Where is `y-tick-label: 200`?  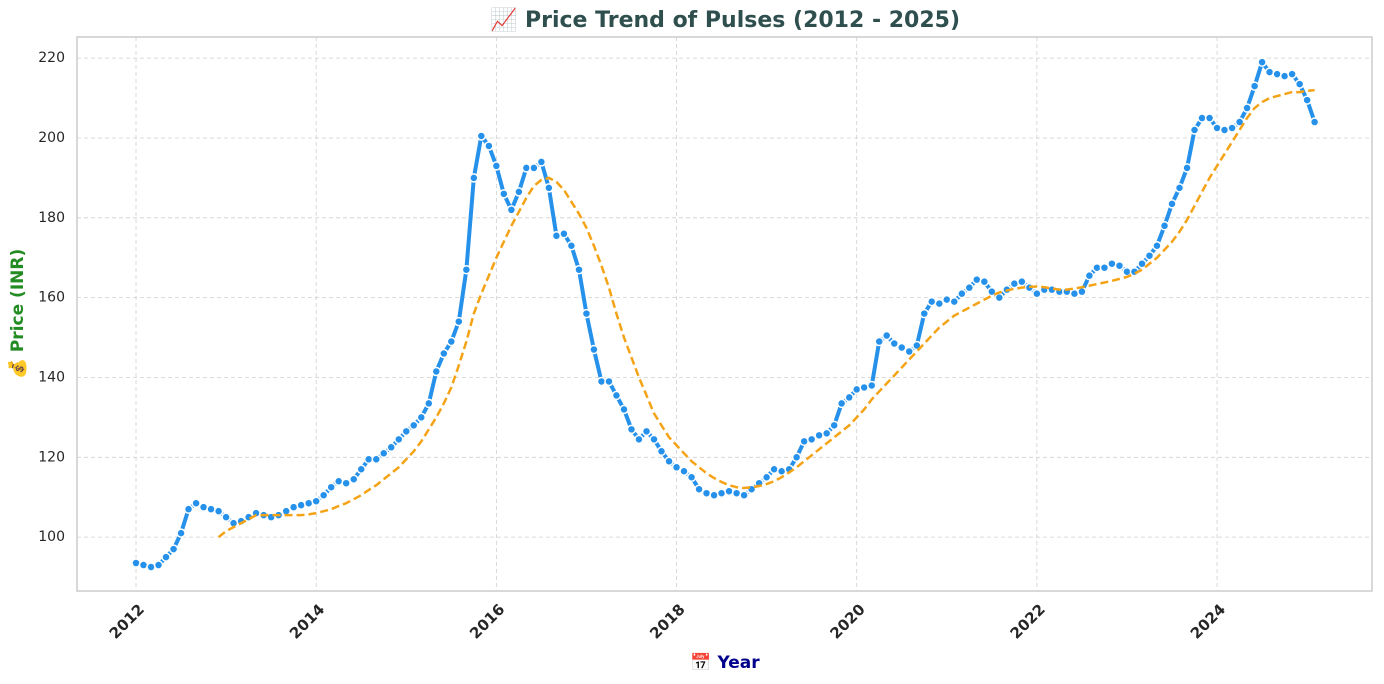 y-tick-label: 200 is located at coordinates (51, 138).